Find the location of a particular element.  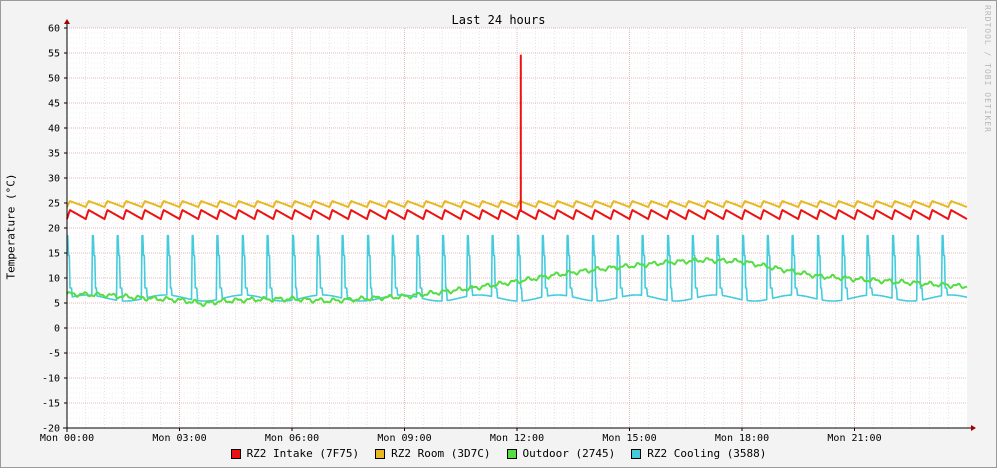

legend-label-room: RZ2 Room (3D7C) is located at coordinates (441, 453).